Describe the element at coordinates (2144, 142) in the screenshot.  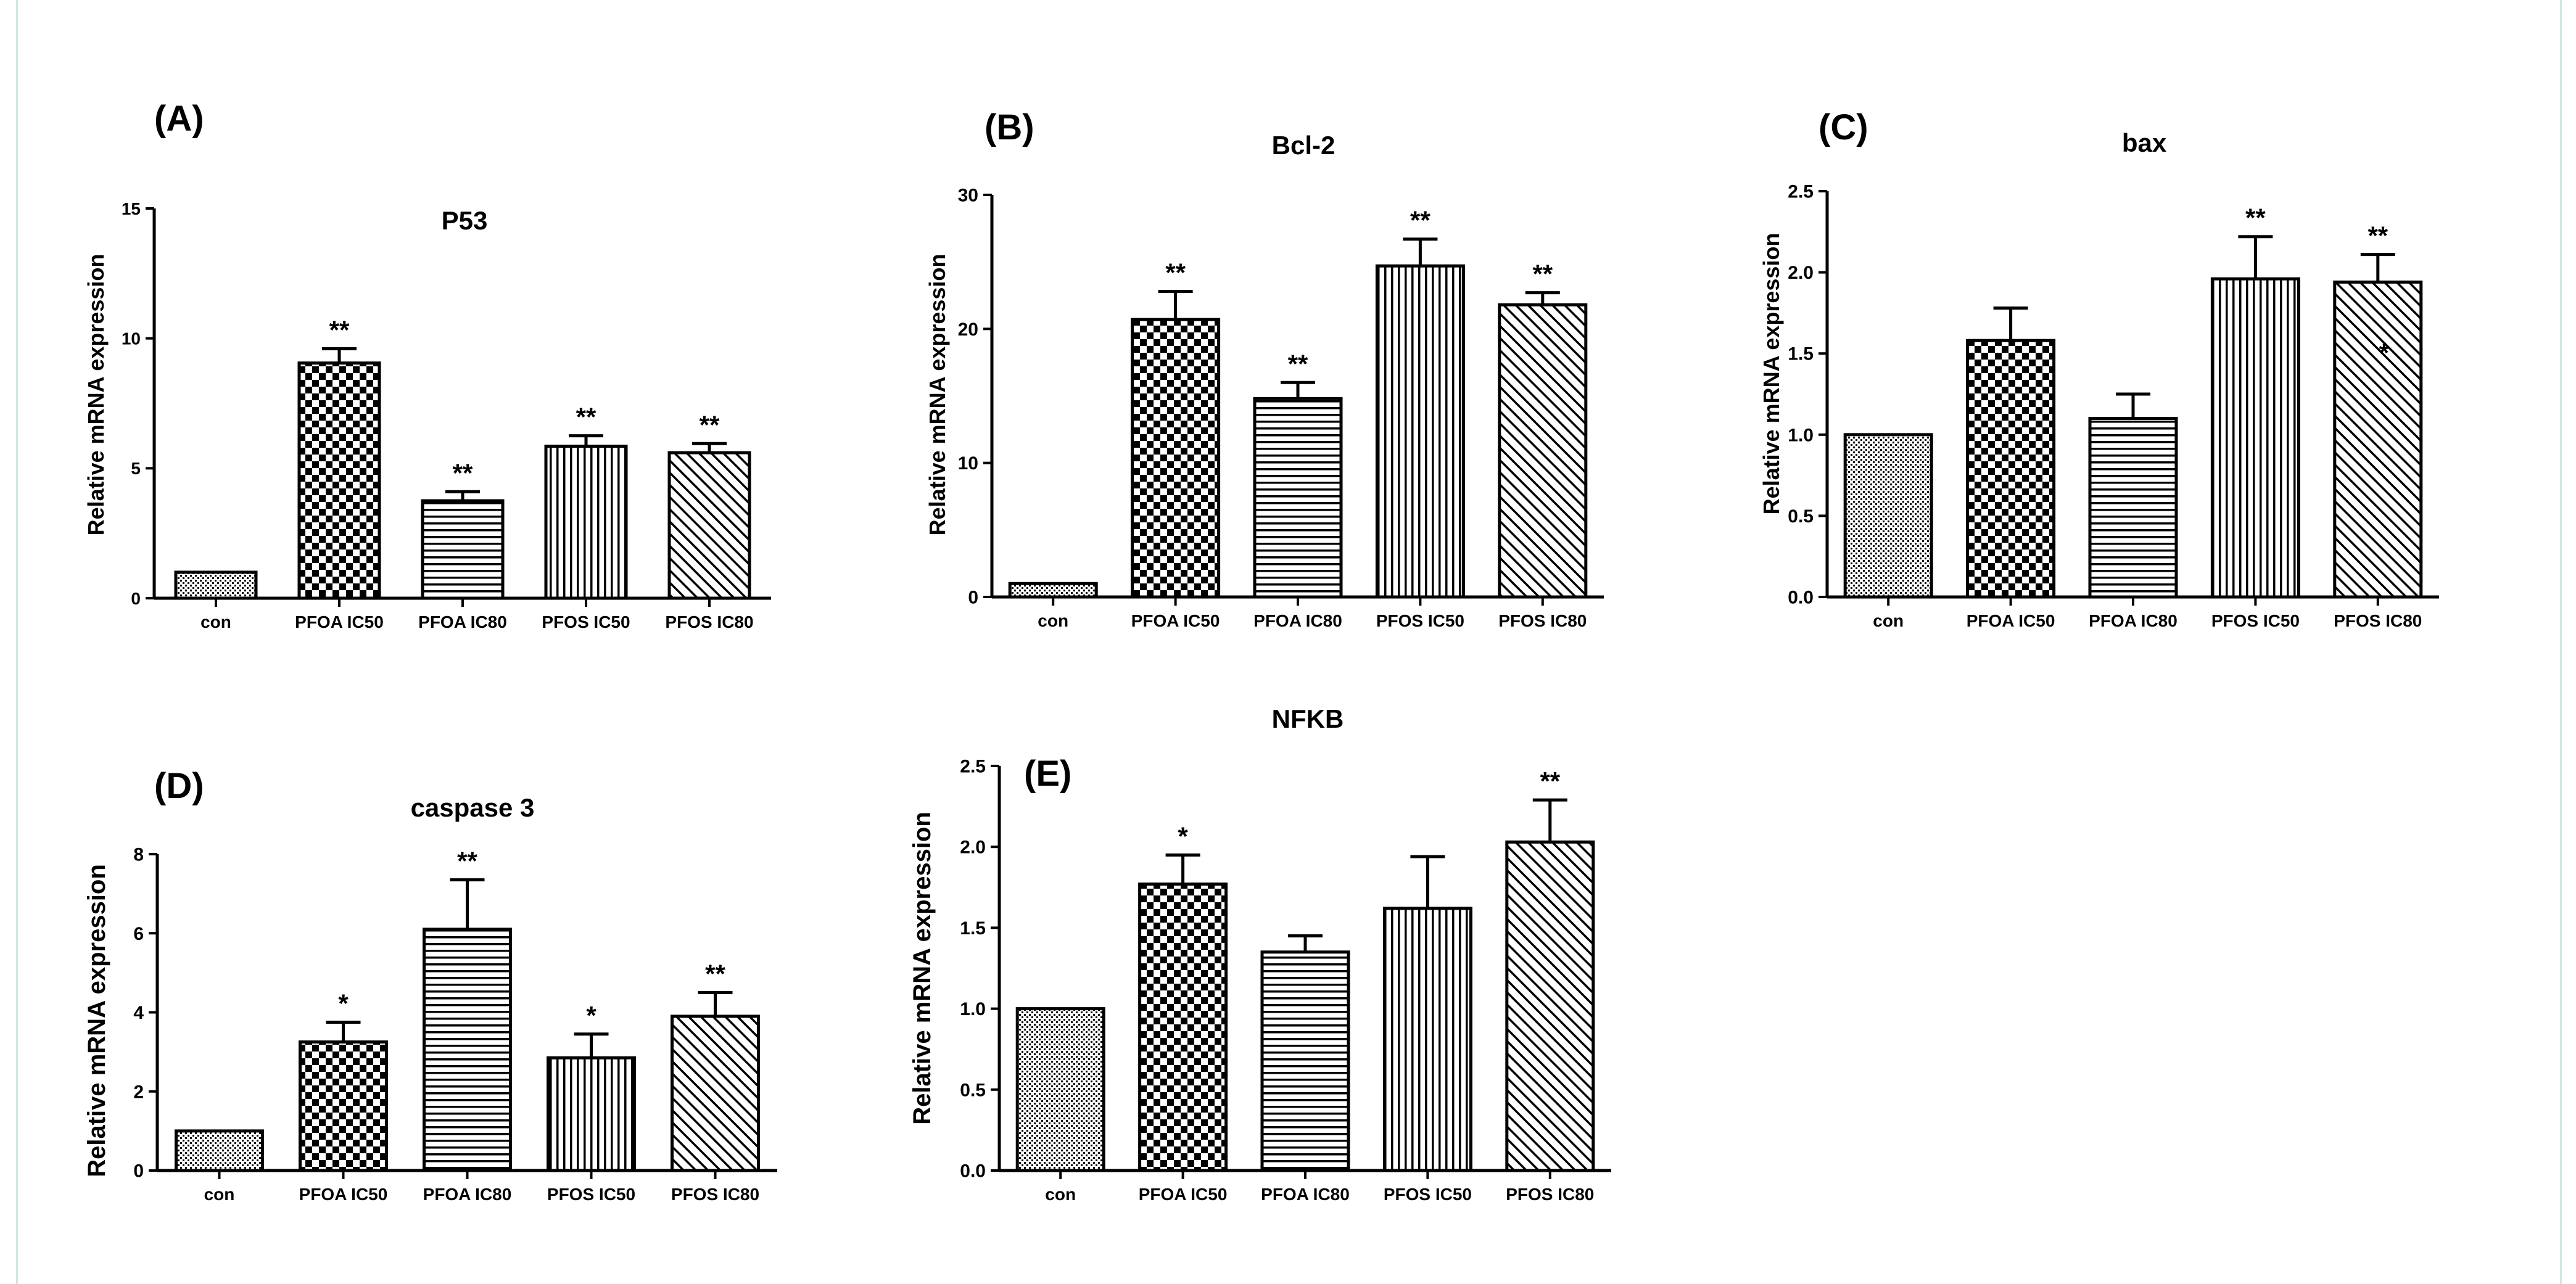
I see `panel-c-title: bax` at that location.